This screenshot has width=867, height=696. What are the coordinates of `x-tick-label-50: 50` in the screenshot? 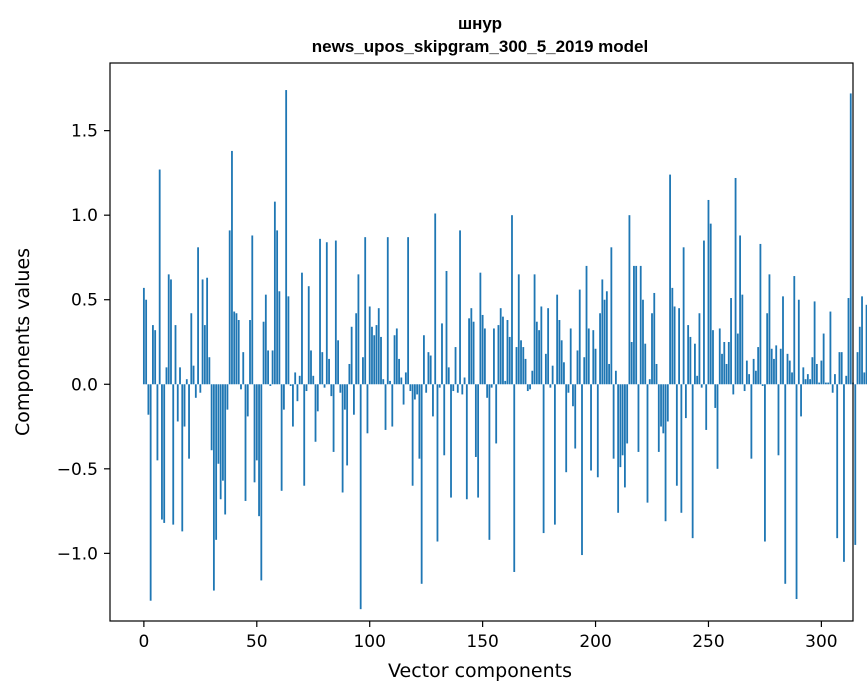 It's located at (257, 642).